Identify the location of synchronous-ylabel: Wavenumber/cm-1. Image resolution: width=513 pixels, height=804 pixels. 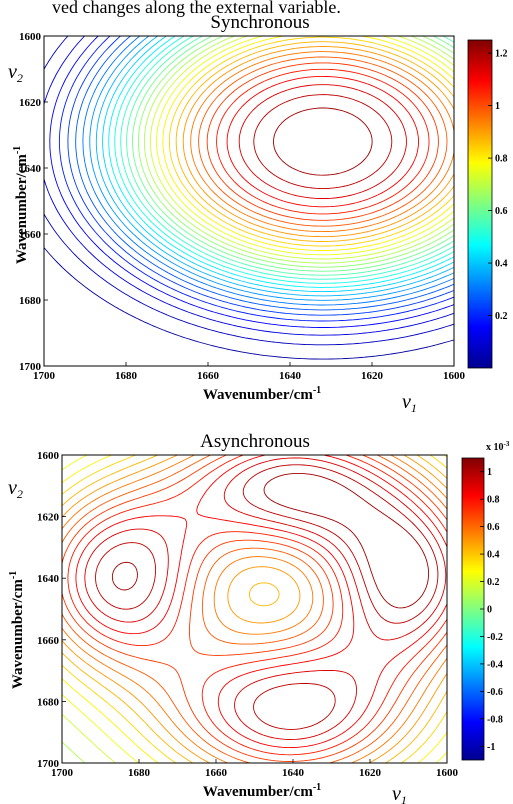
(21, 205).